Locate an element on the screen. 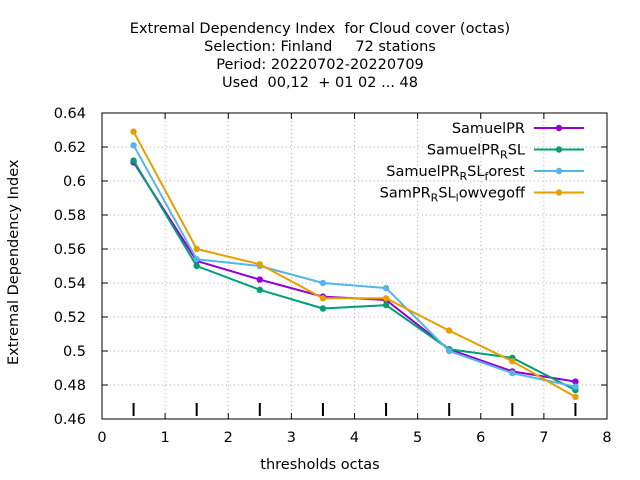  x-tick-label: 4 is located at coordinates (354, 438).